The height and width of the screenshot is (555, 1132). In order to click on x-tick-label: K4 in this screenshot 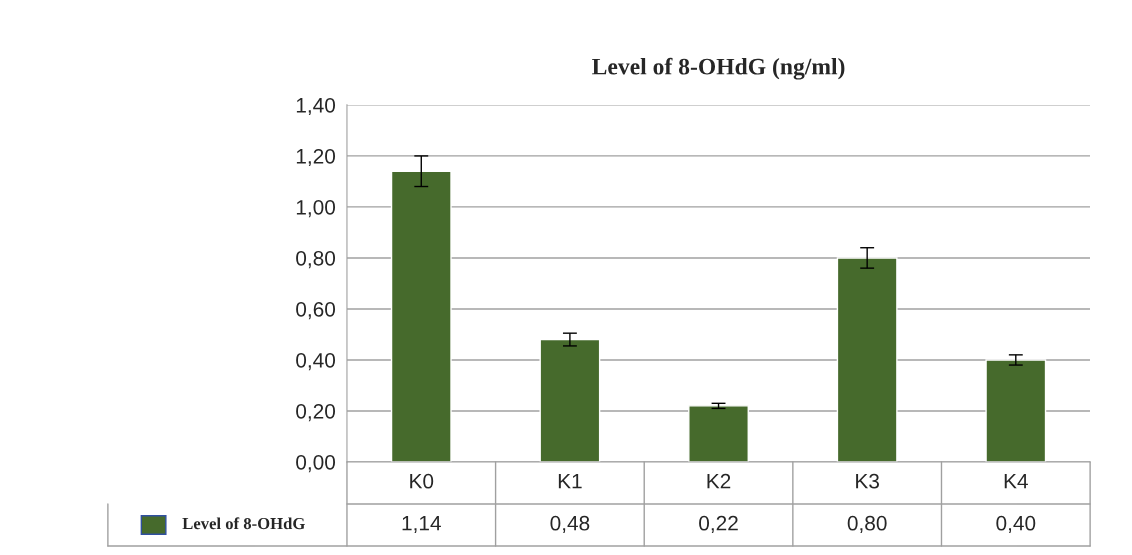, I will do `click(1016, 481)`.